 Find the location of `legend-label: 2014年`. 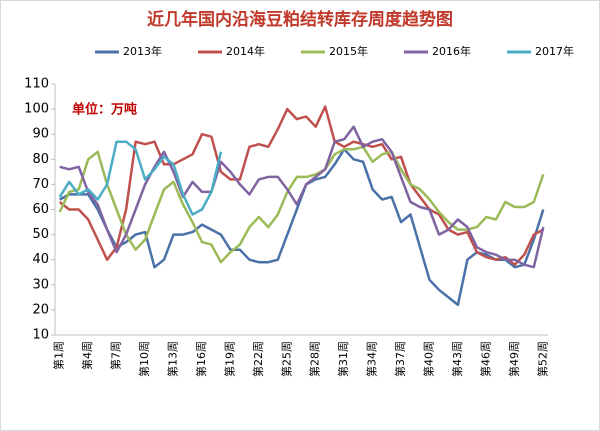

legend-label: 2014年 is located at coordinates (245, 51).